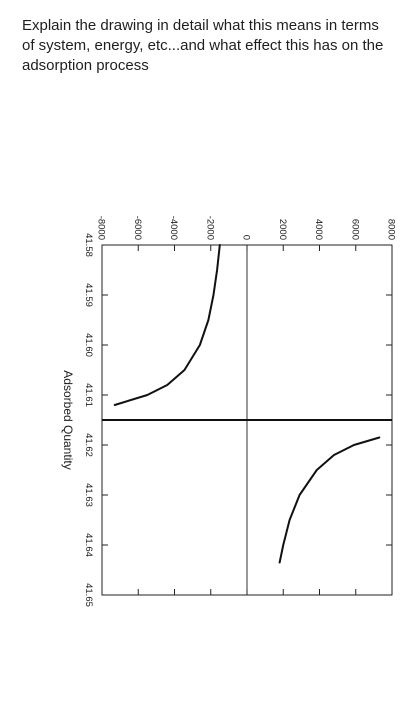  What do you see at coordinates (137, 228) in the screenshot?
I see `y-tick-label: -6000` at bounding box center [137, 228].